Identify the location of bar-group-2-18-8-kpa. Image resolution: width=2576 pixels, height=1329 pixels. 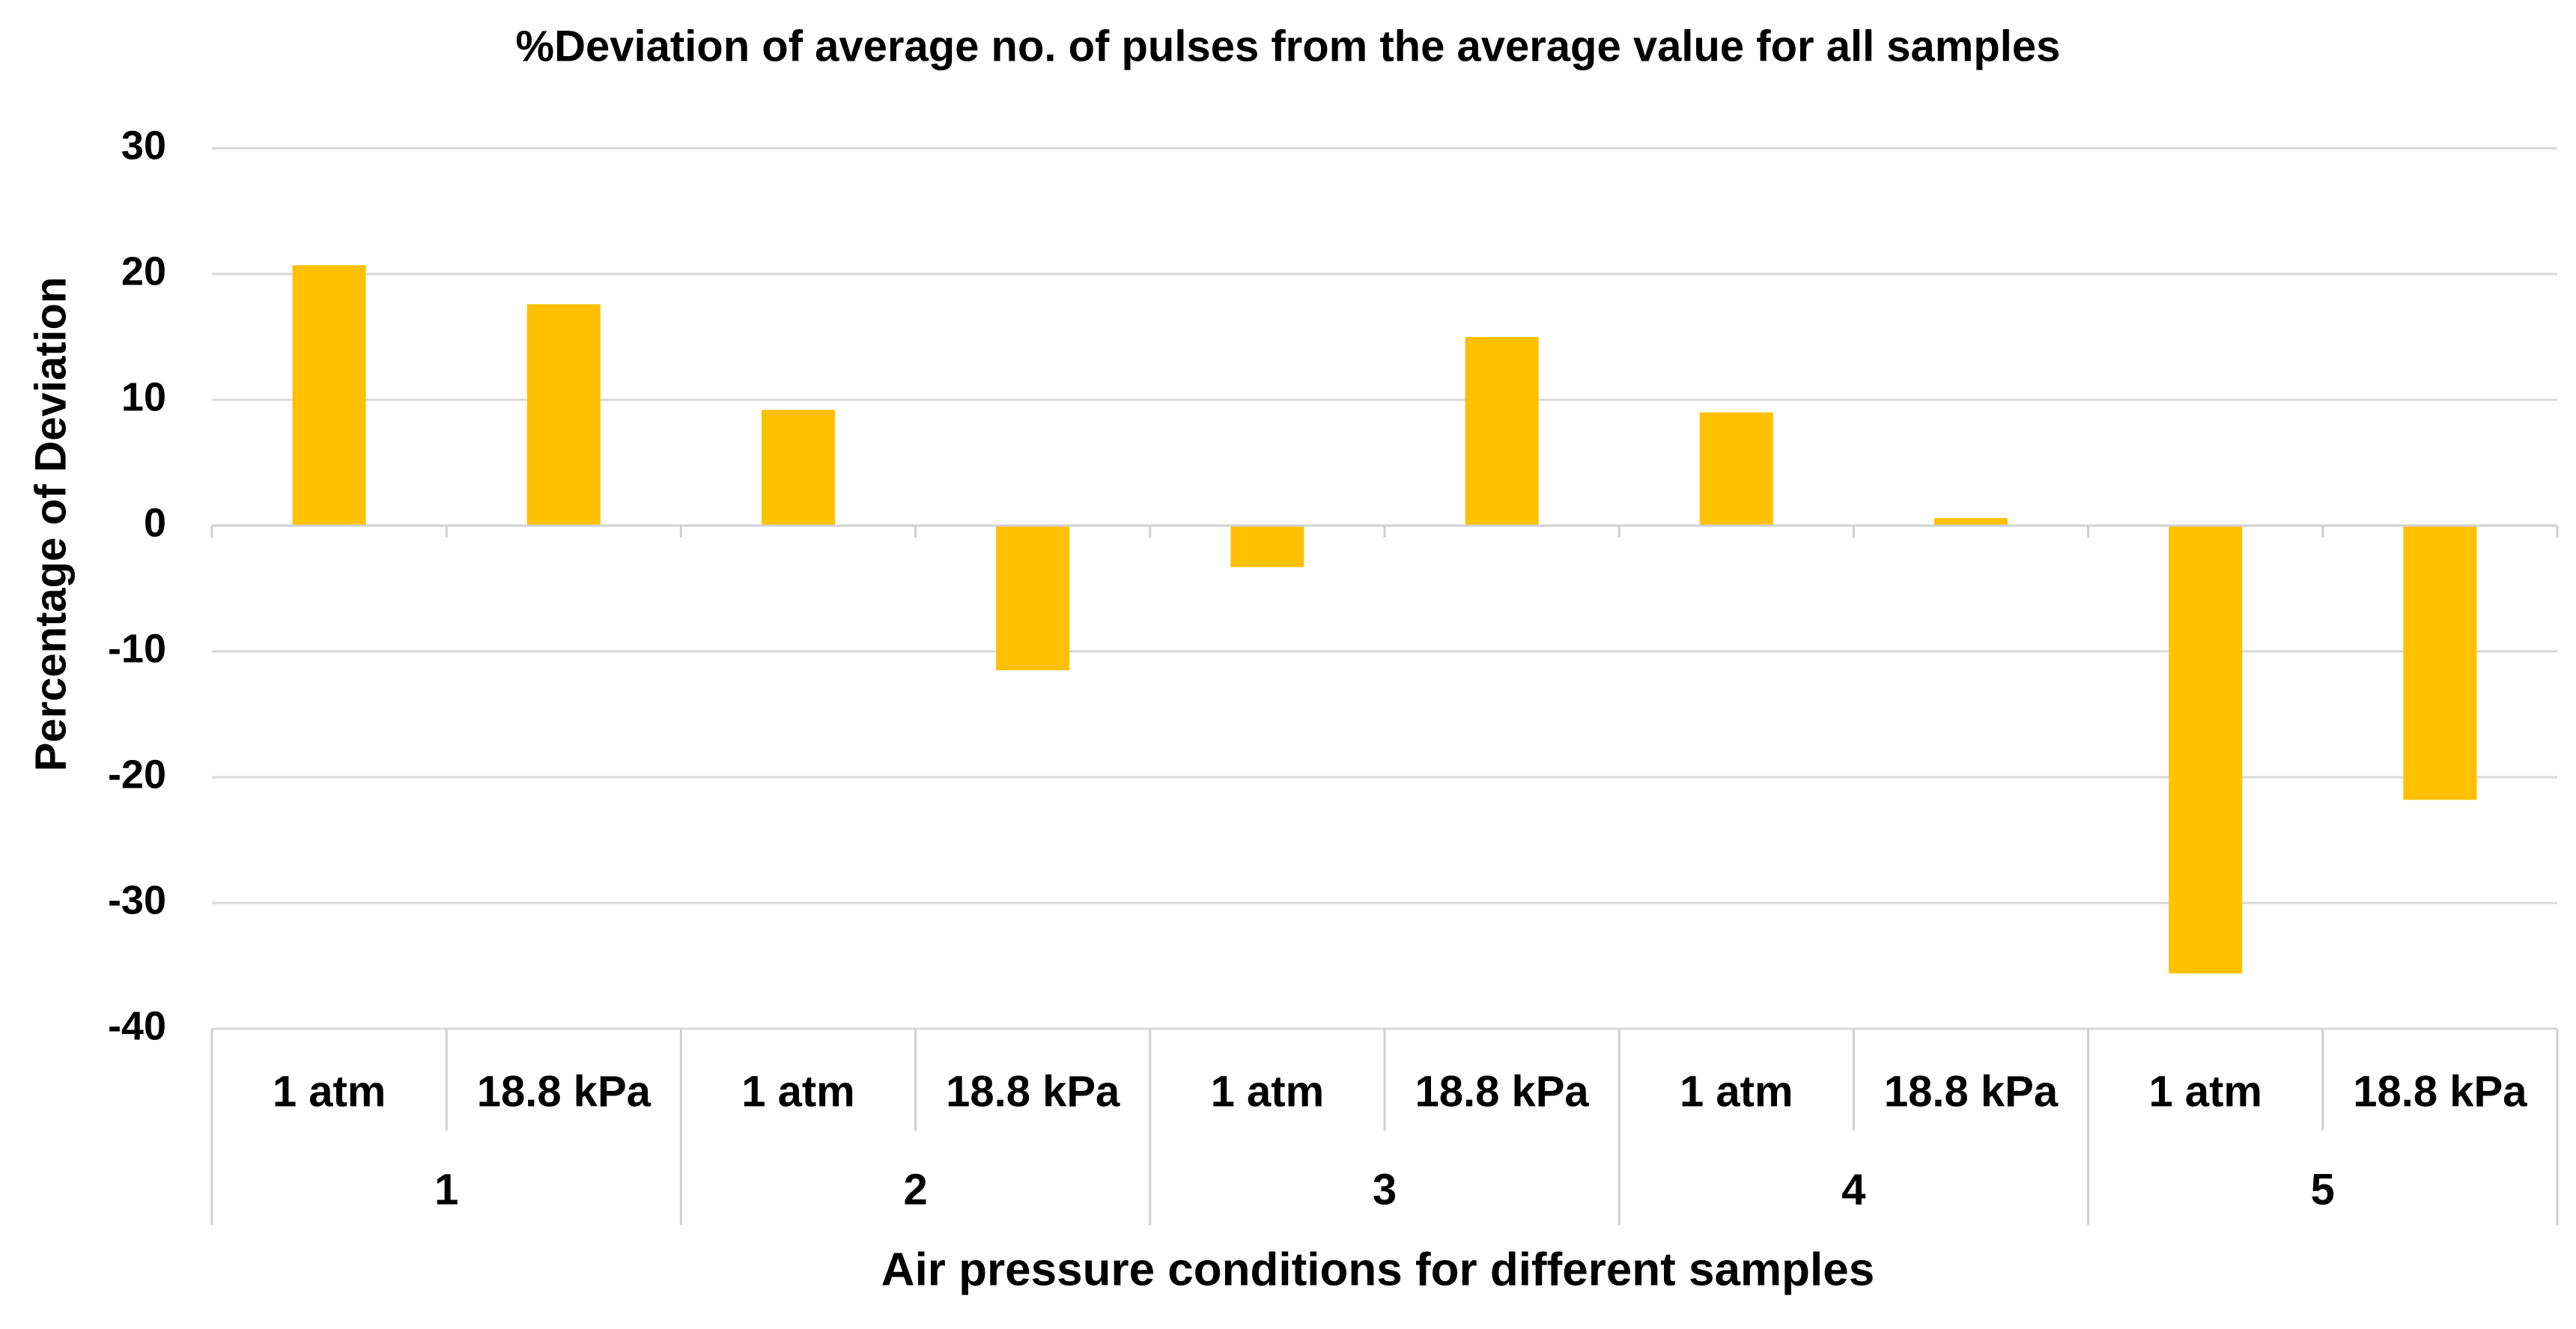
(1033, 598).